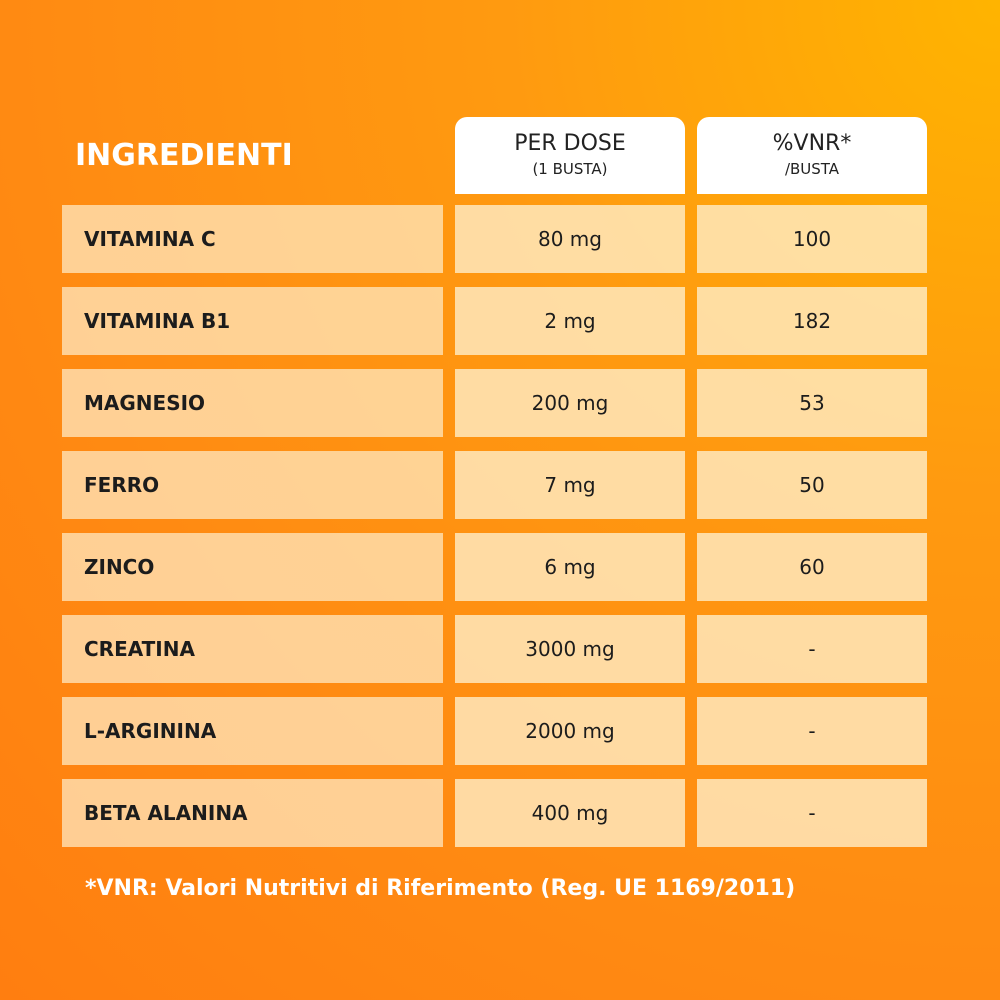 Image resolution: width=1000 pixels, height=1000 pixels. Describe the element at coordinates (570, 649) in the screenshot. I see `dose-cell: 3000 mg` at that location.